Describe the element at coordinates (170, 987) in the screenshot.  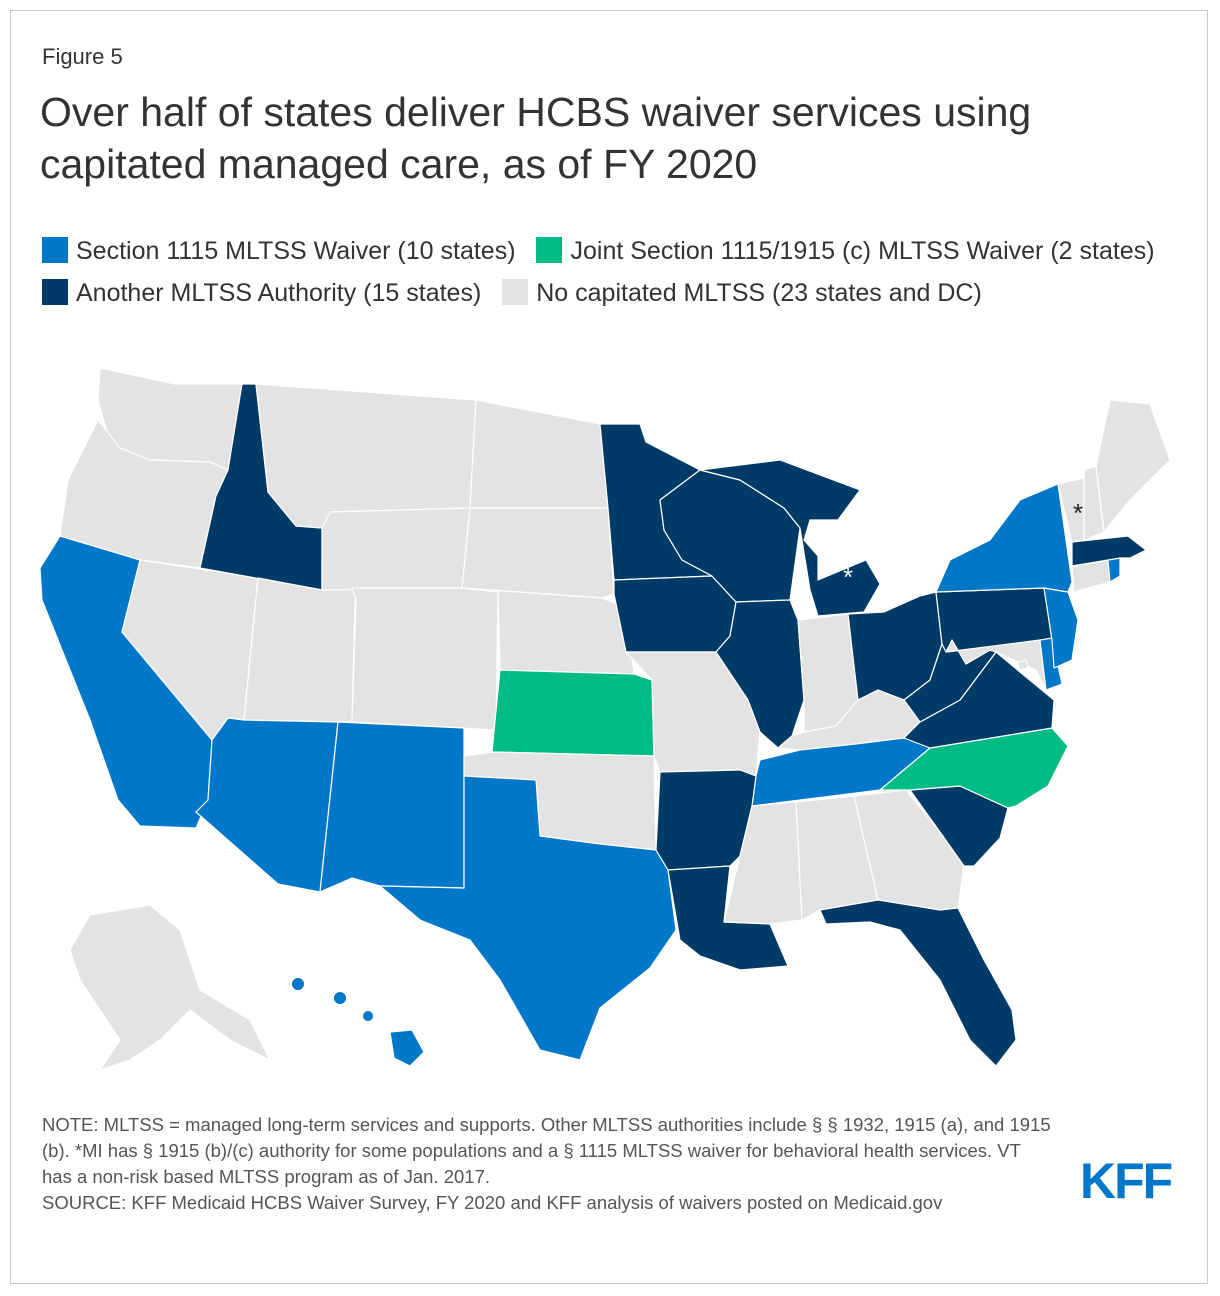
I see `state-AK` at that location.